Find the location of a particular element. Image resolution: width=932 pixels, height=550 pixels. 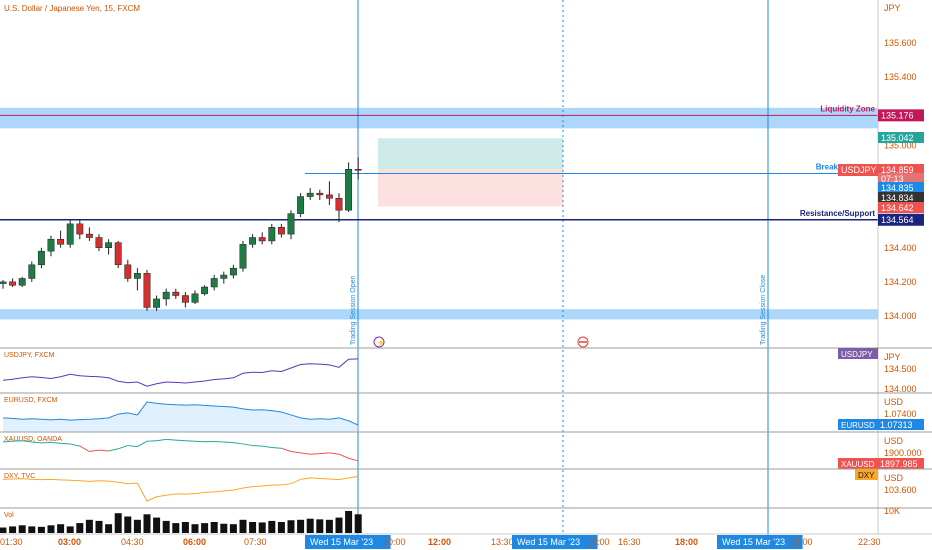

pane-title: USDJPY, FXCM is located at coordinates (29, 355).